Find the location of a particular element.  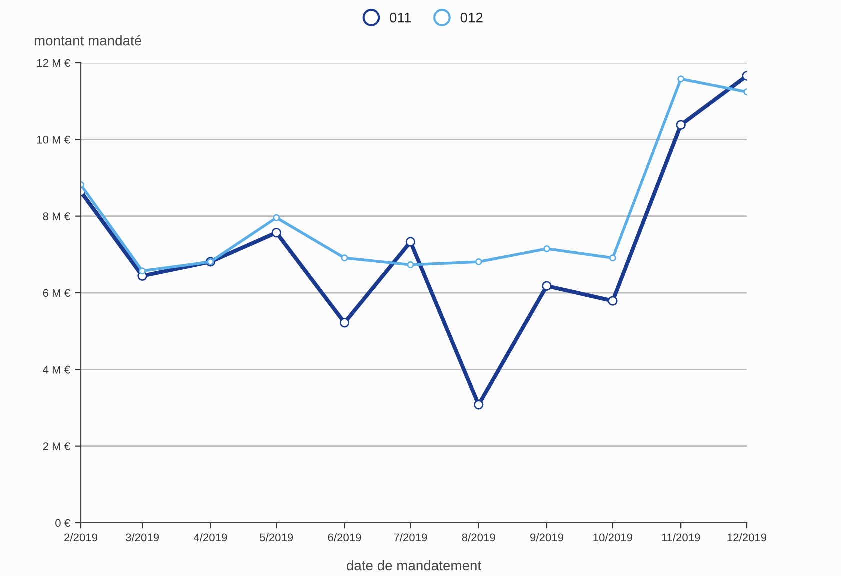

y-tick-label: 12 M € is located at coordinates (53, 63).